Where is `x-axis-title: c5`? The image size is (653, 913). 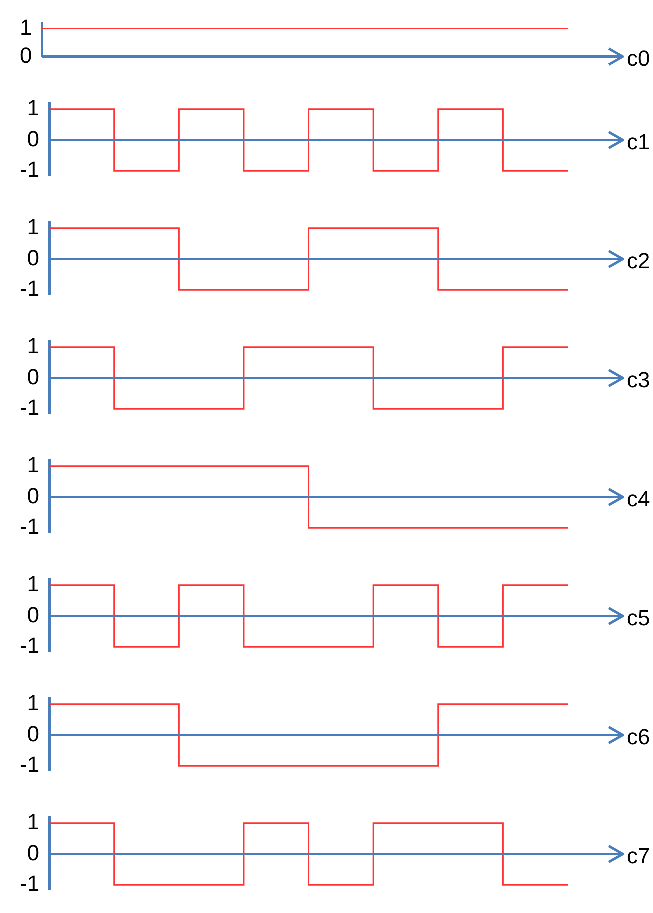
x-axis-title: c5 is located at coordinates (638, 617).